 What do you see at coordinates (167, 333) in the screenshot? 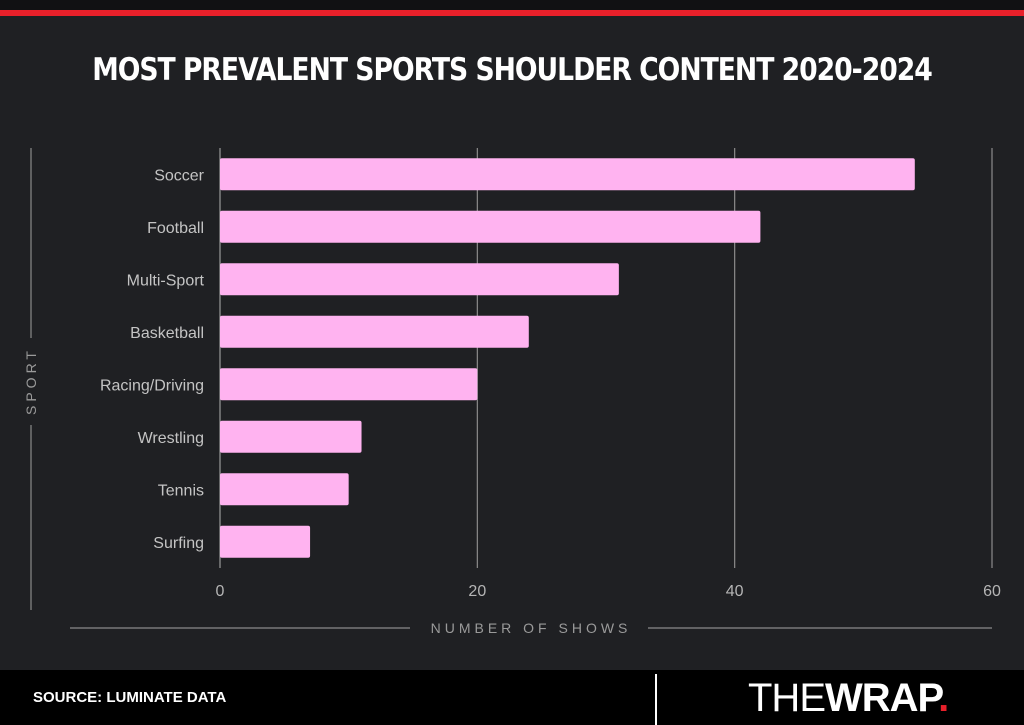
I see `category-label: Basketball` at bounding box center [167, 333].